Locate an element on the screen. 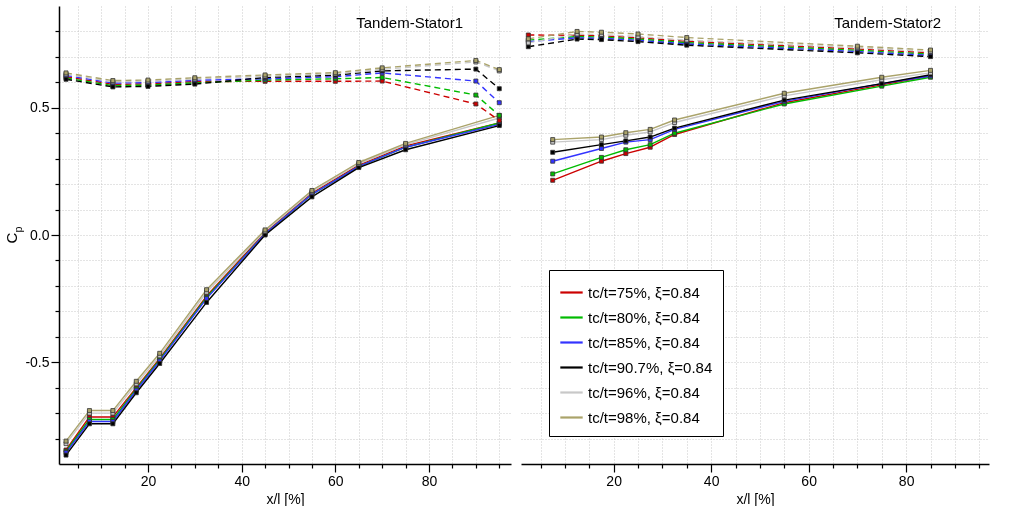 The height and width of the screenshot is (506, 1014). y-axis-title: Cp is located at coordinates (13, 235).